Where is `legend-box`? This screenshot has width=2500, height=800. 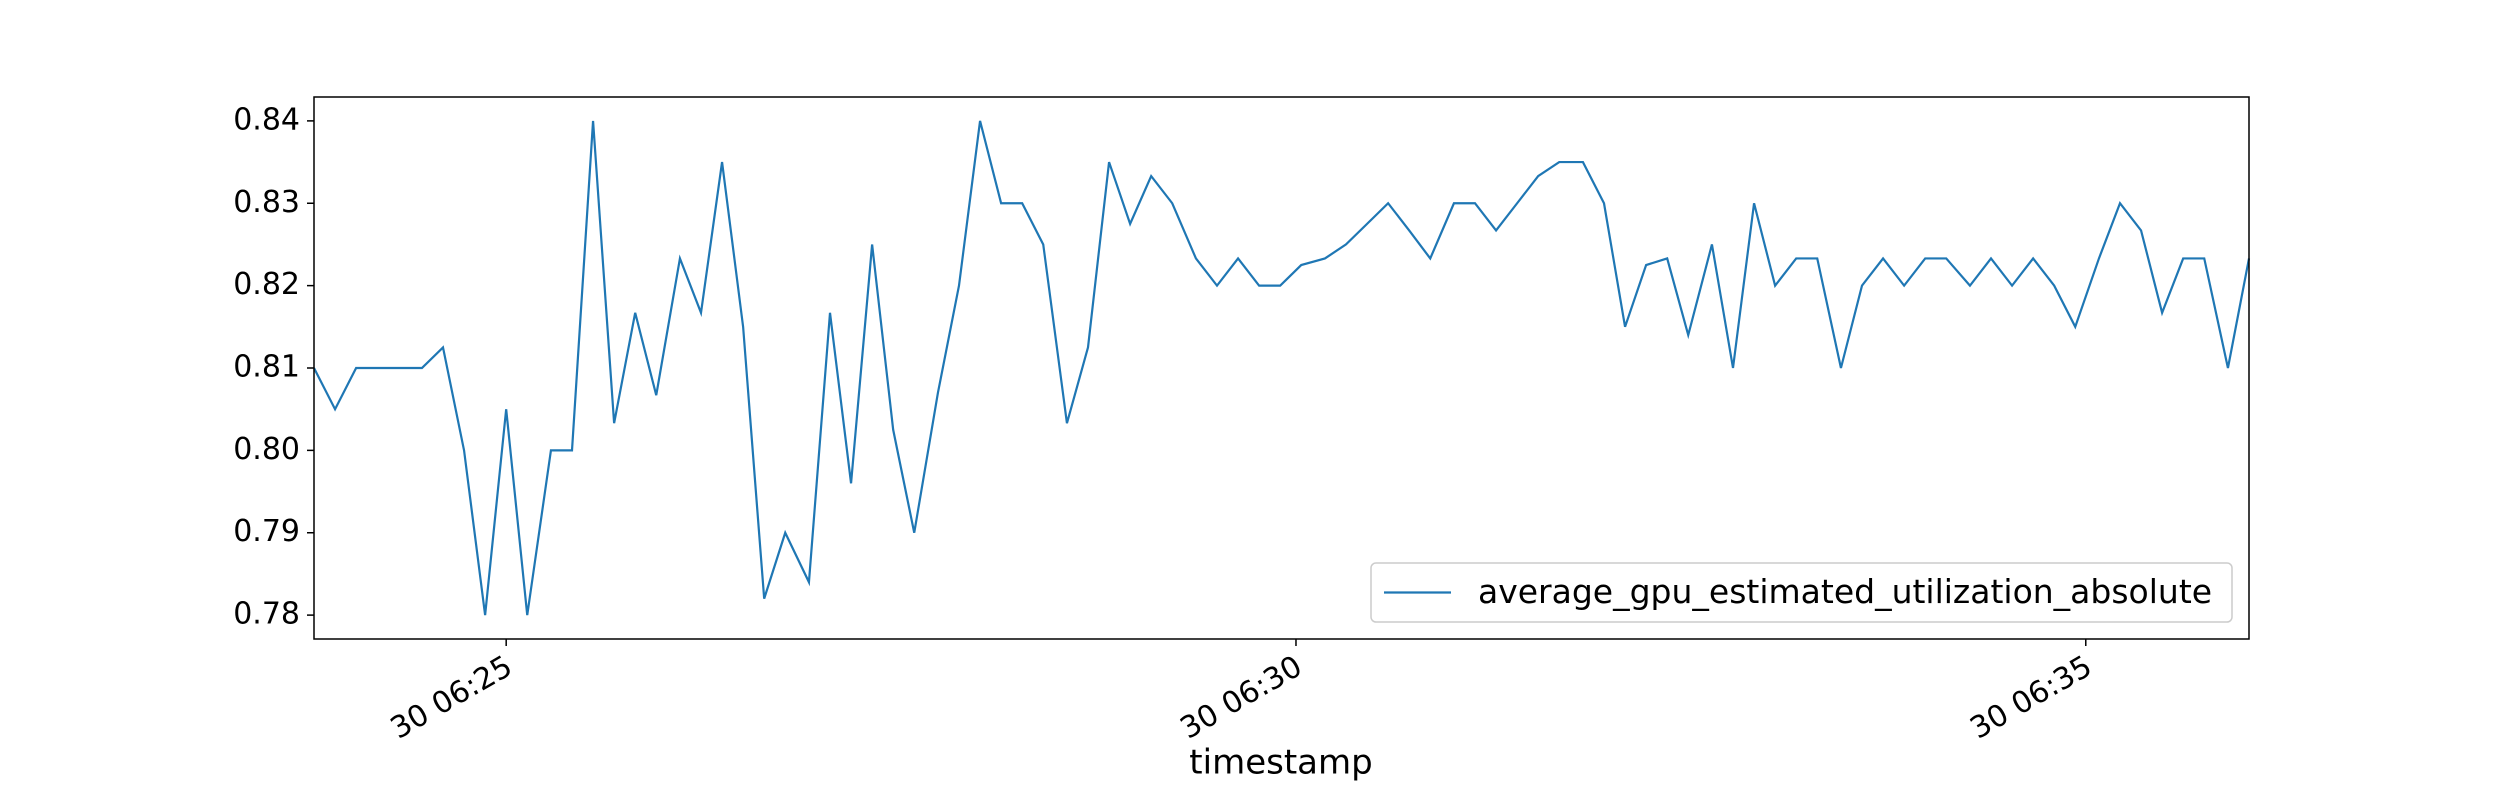
legend-box is located at coordinates (1801, 592).